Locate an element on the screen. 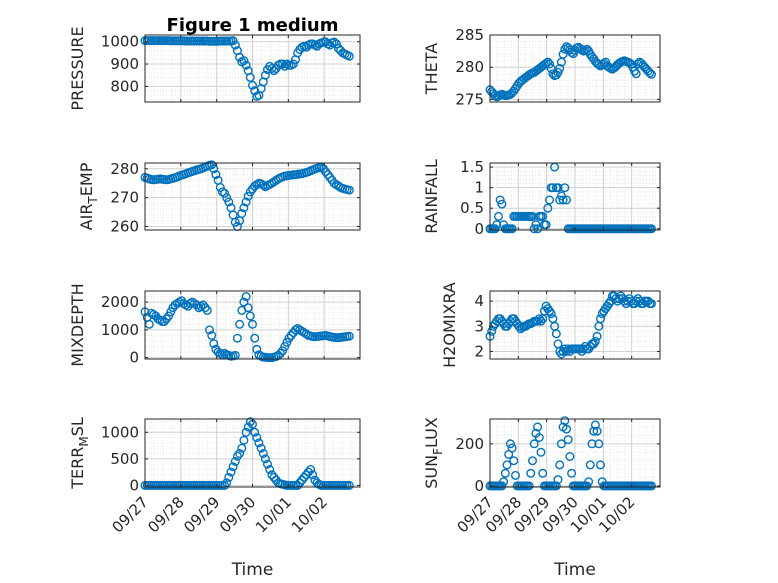 The width and height of the screenshot is (778, 583). minor-grid is located at coordinates (252, 453).